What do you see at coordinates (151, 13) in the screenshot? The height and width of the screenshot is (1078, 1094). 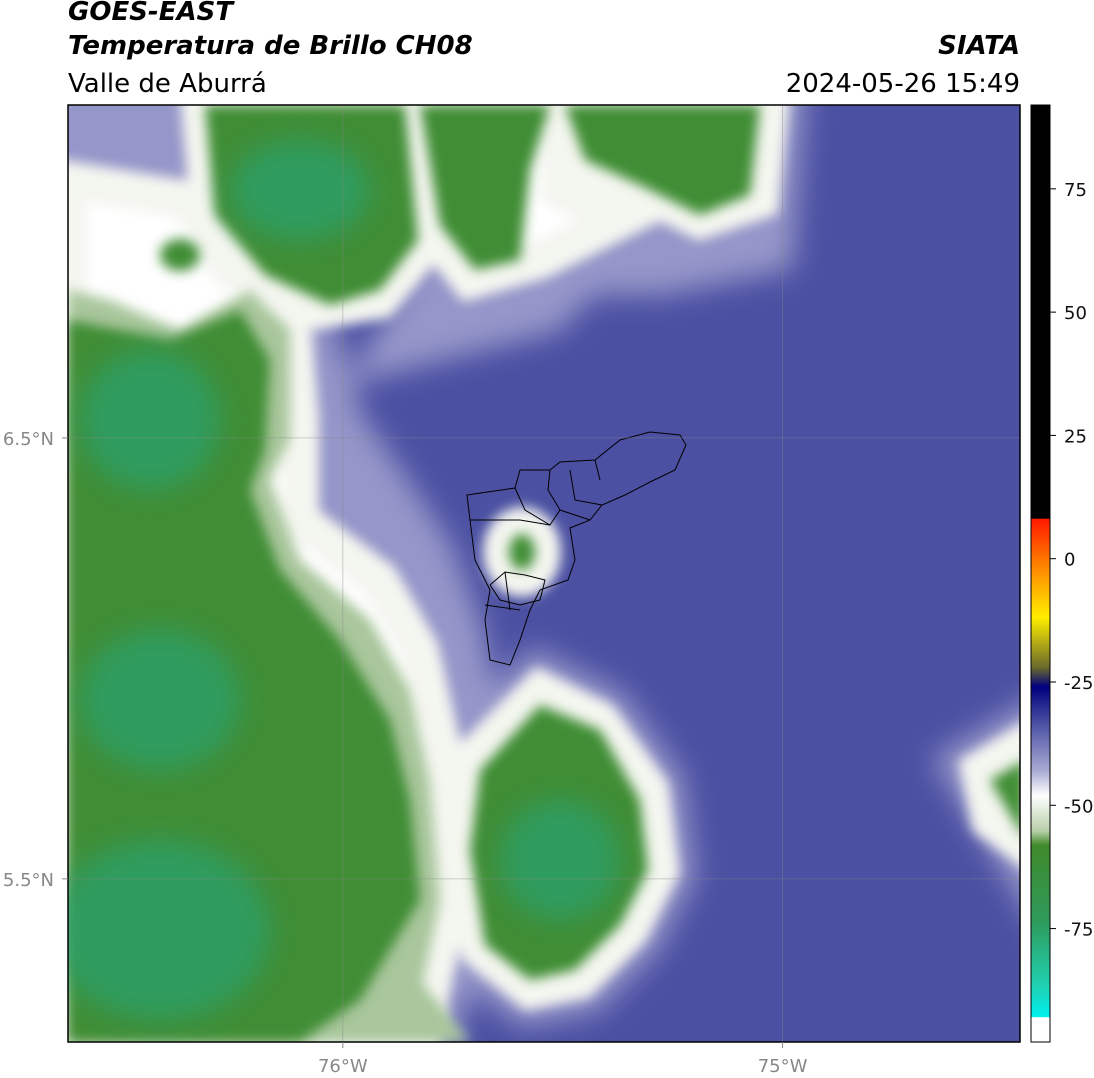 I see `title: GOES-EAST` at bounding box center [151, 13].